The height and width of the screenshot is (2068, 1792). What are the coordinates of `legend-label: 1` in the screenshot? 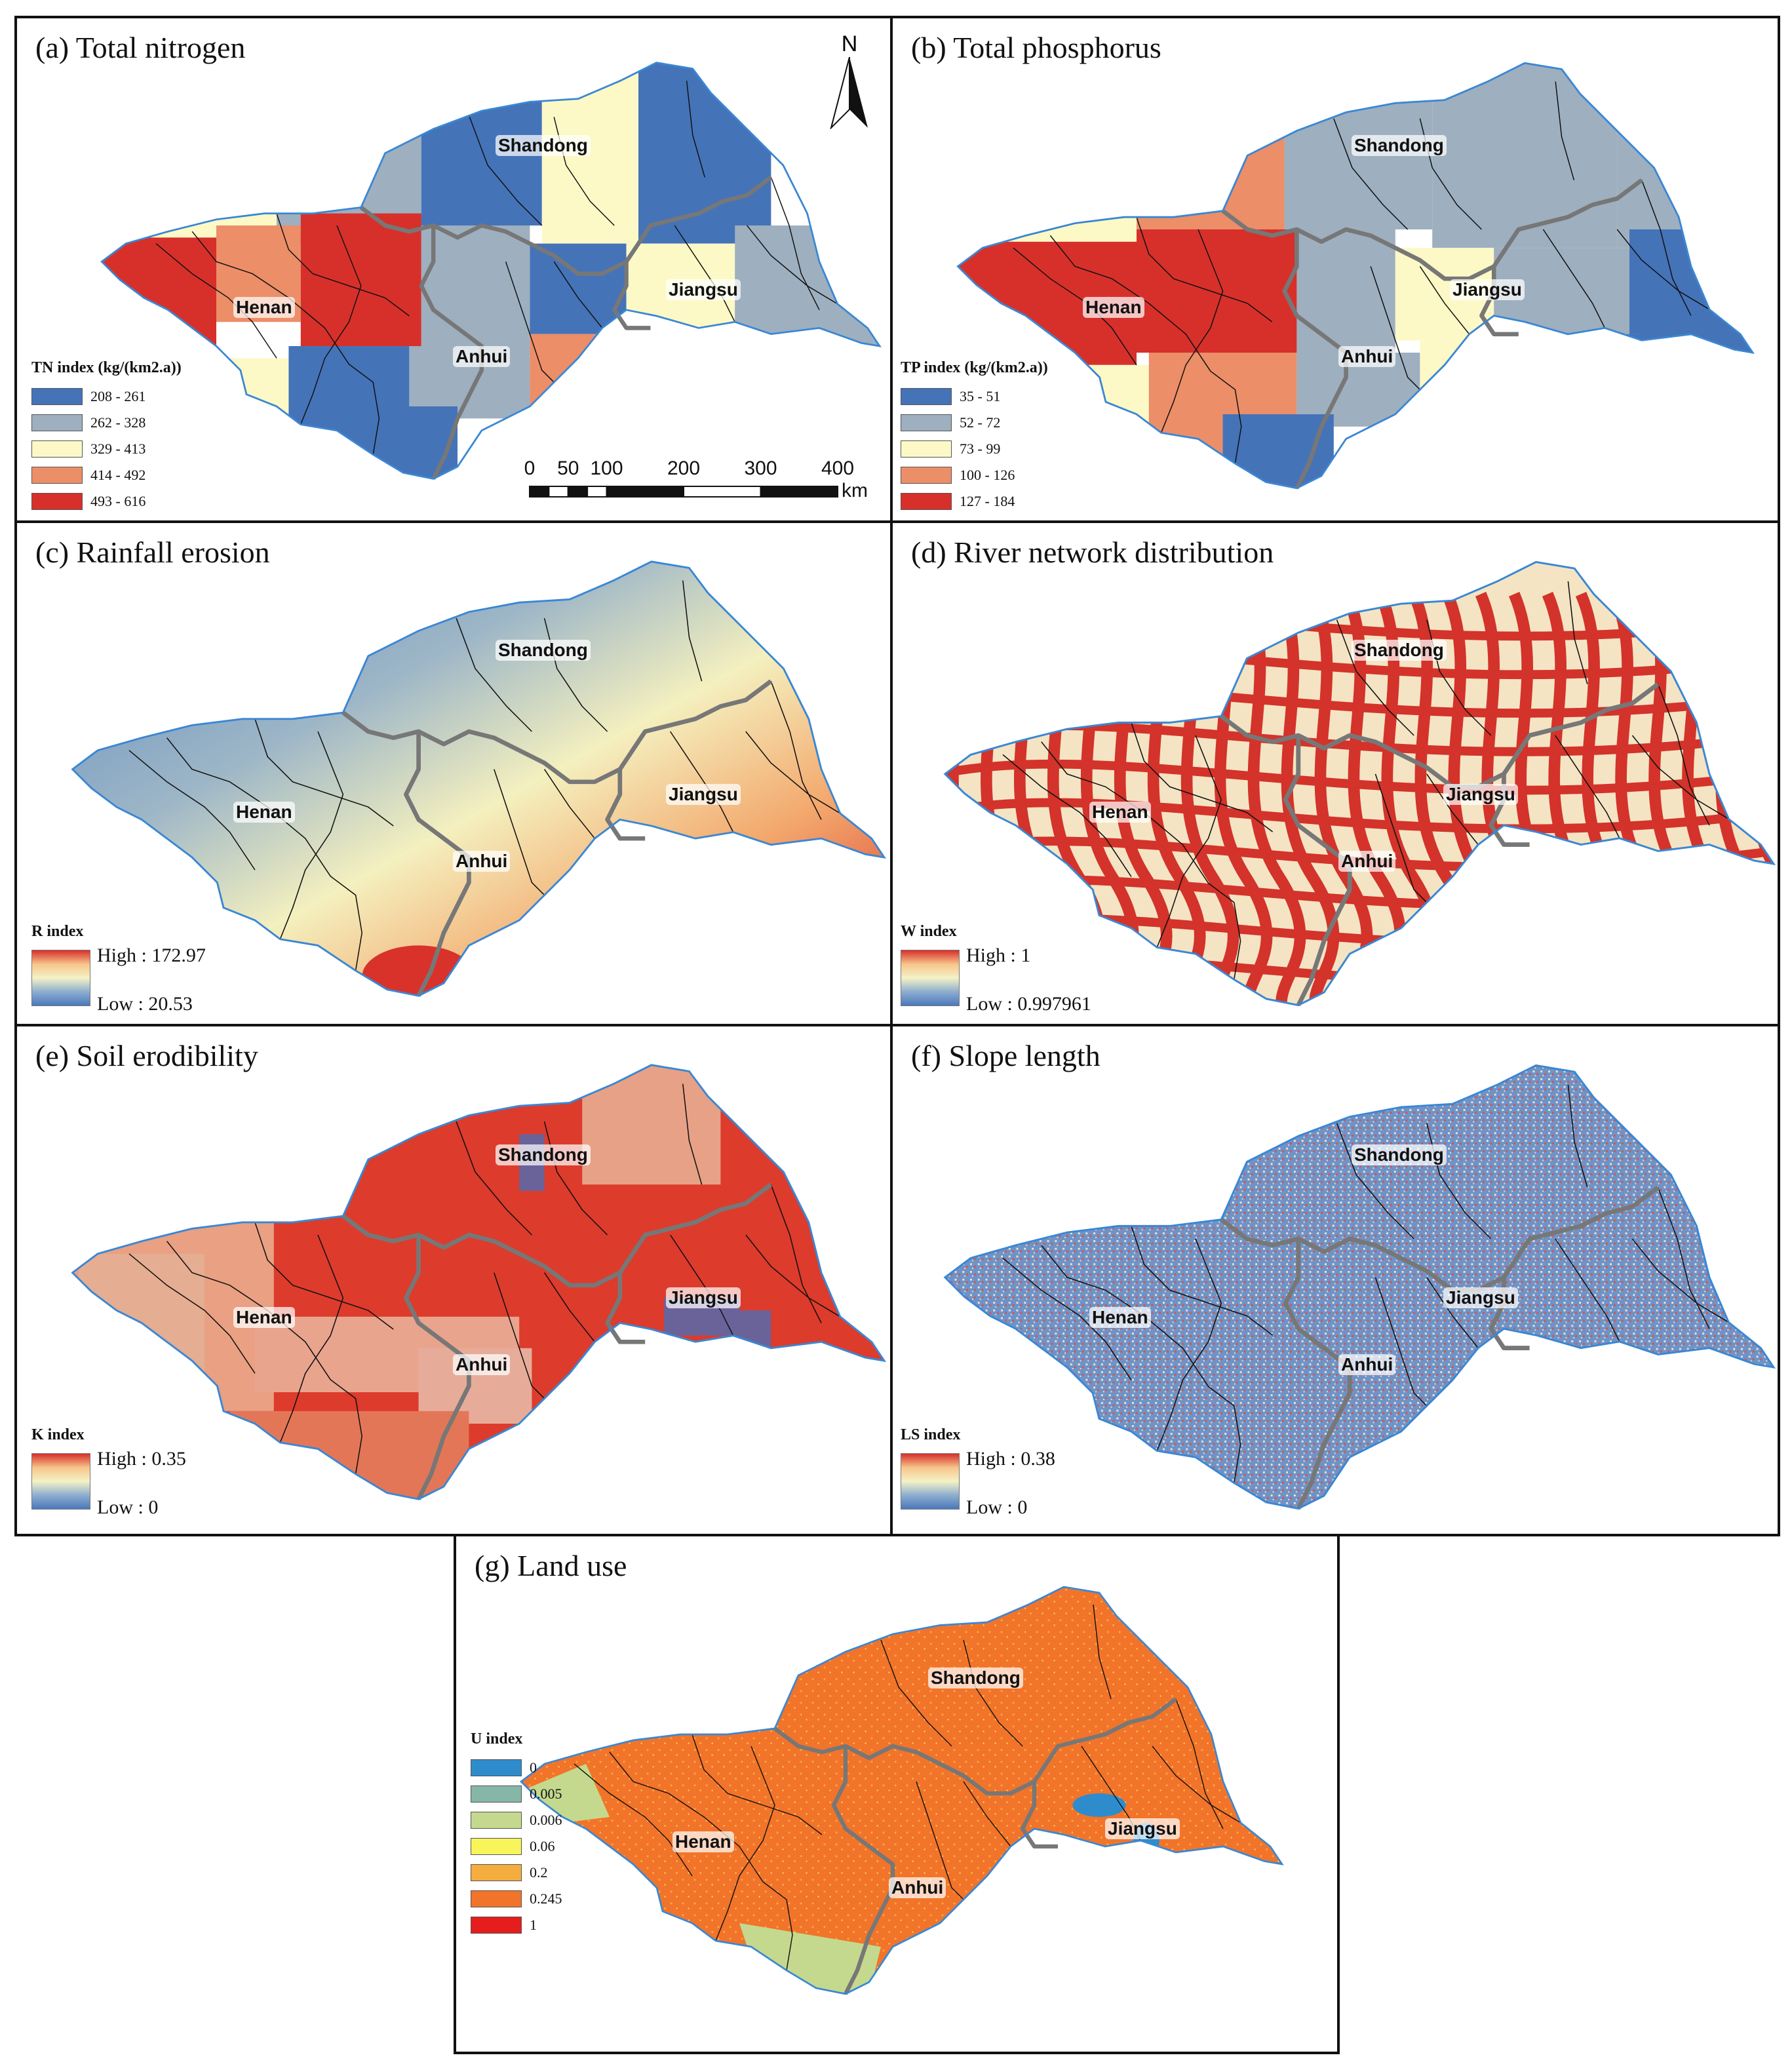 It's located at (533, 1925).